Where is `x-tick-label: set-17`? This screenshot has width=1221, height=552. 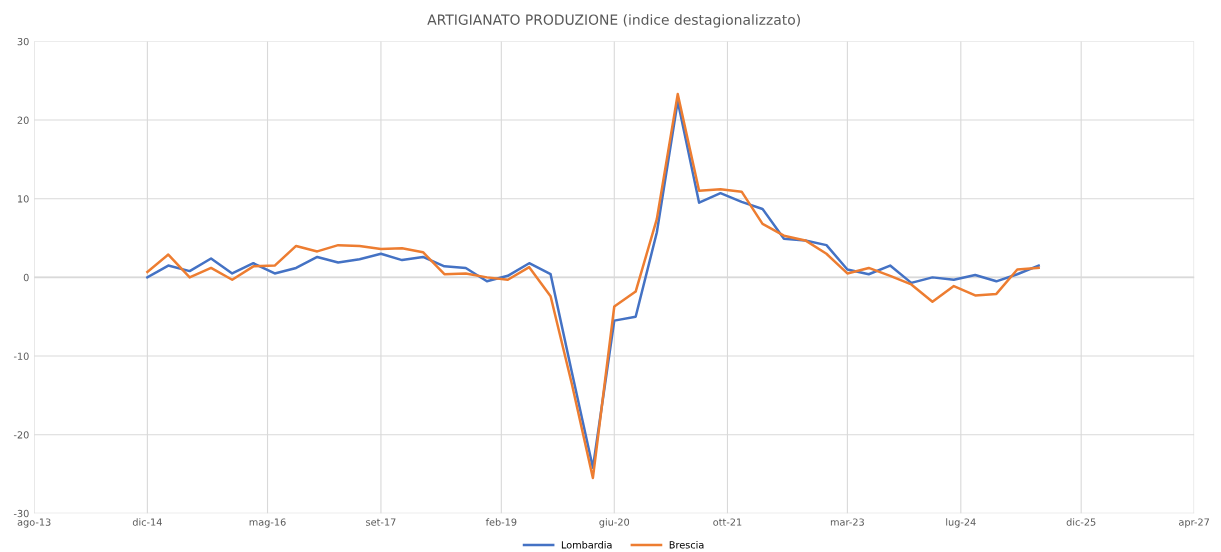 x-tick-label: set-17 is located at coordinates (381, 522).